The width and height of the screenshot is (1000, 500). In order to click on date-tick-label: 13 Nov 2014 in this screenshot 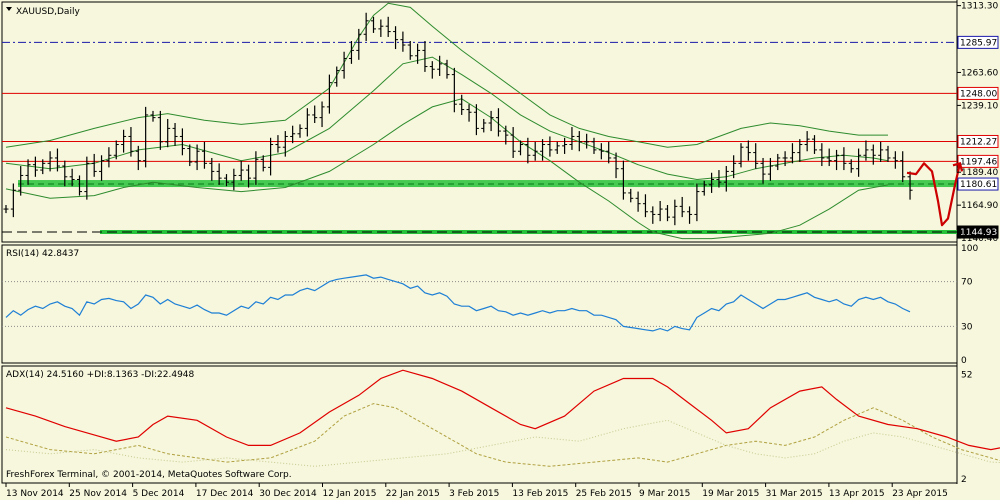, I will do `click(35, 494)`.